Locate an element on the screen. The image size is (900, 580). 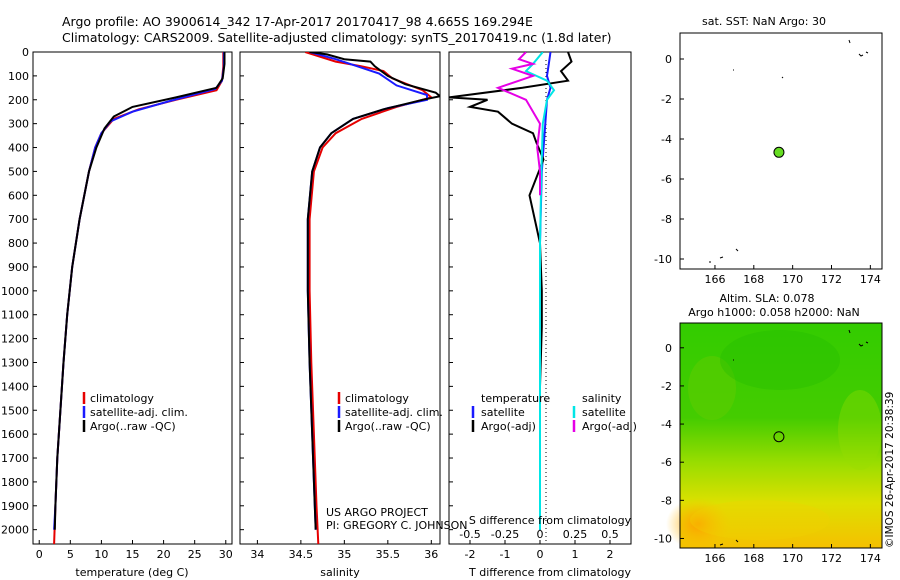
sst-map-coast is located at coordinates (789, 151).